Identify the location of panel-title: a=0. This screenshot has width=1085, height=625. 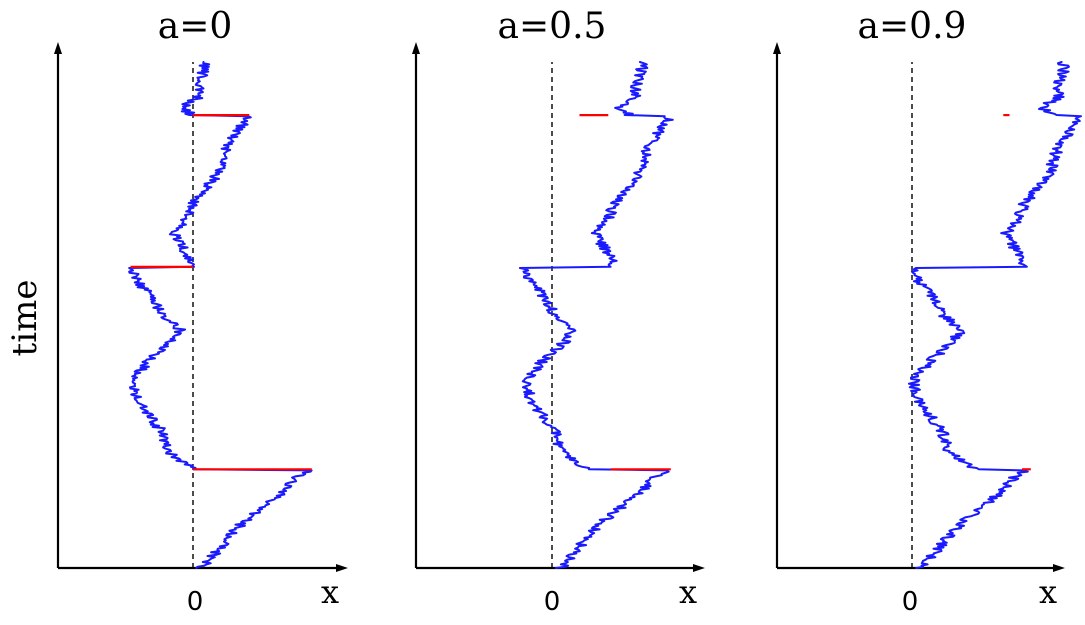
(195, 26).